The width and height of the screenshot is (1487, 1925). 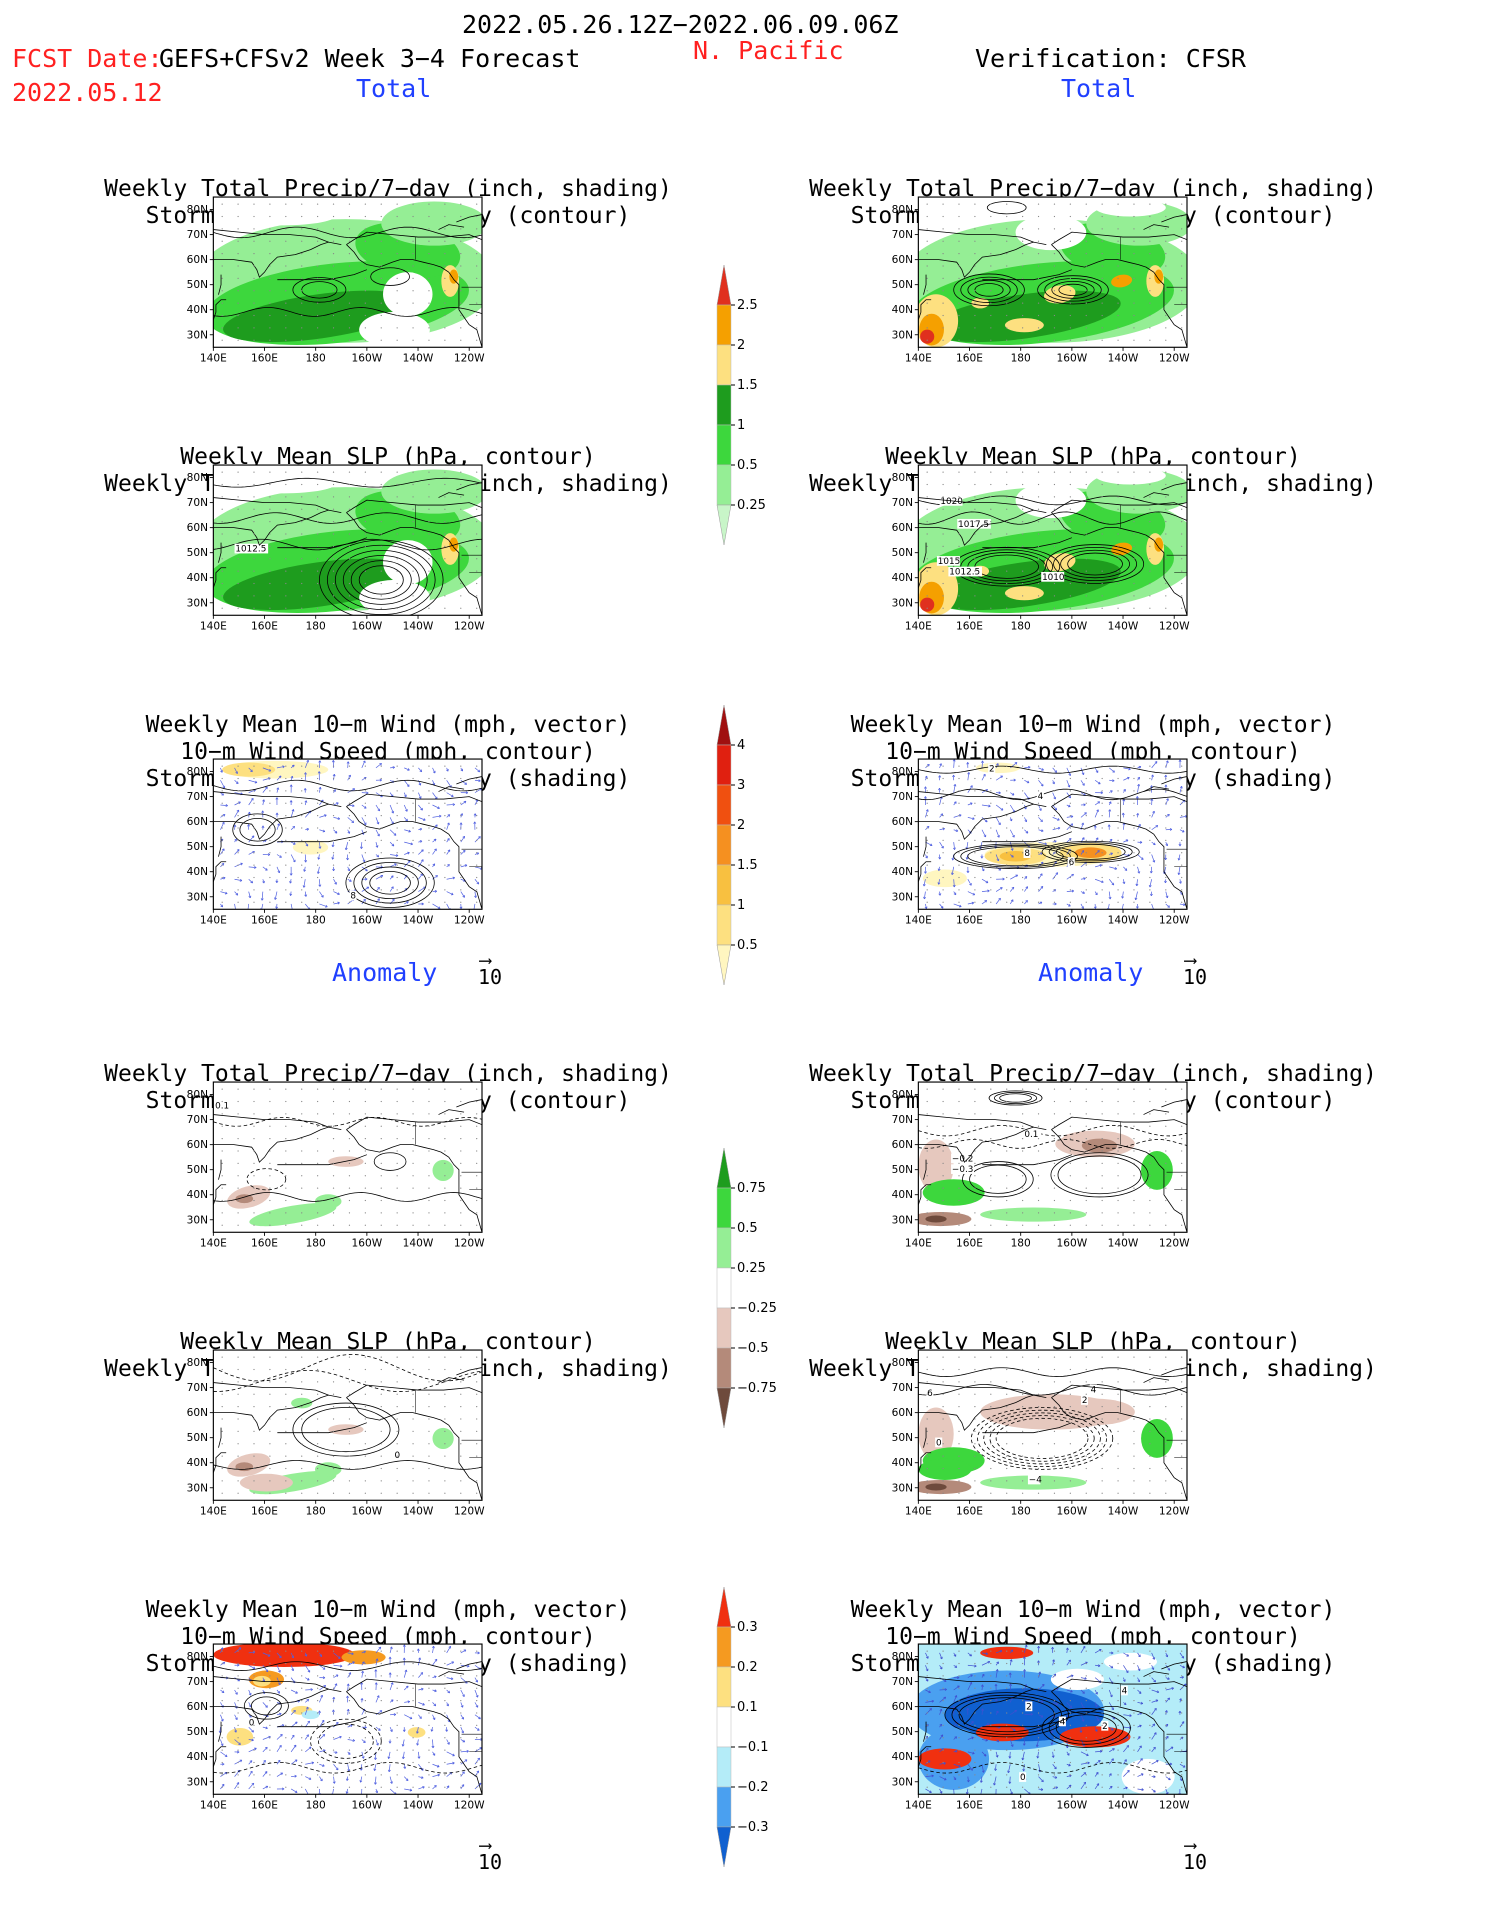 I want to click on fcst-date-label: FCST Date:, so click(x=87, y=58).